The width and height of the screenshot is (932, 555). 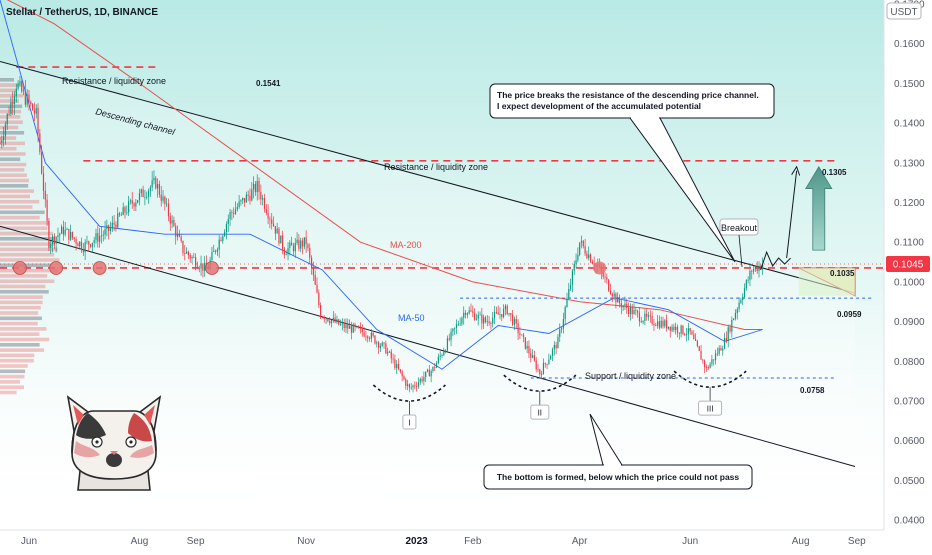 I want to click on currency-label: USDT, so click(x=903, y=12).